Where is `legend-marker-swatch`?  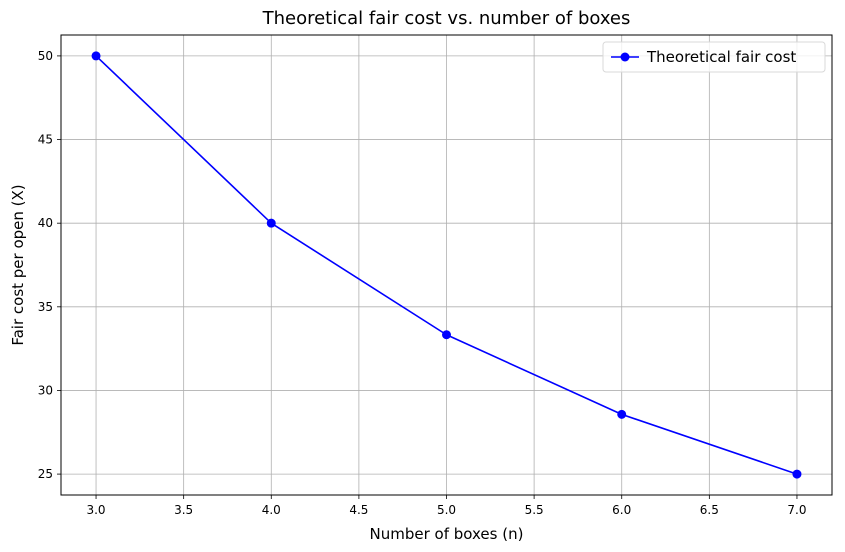
legend-marker-swatch is located at coordinates (625, 57).